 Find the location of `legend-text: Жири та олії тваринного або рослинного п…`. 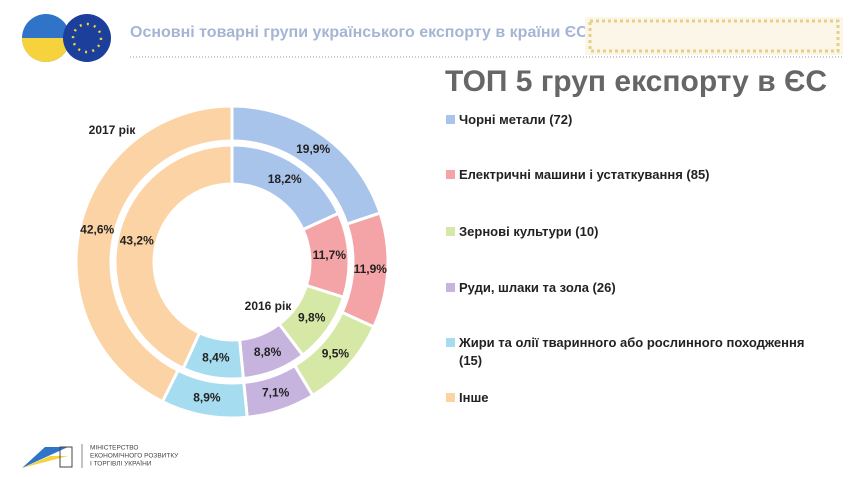

legend-text: Жири та олії тваринного або рослинного п… is located at coordinates (632, 351).